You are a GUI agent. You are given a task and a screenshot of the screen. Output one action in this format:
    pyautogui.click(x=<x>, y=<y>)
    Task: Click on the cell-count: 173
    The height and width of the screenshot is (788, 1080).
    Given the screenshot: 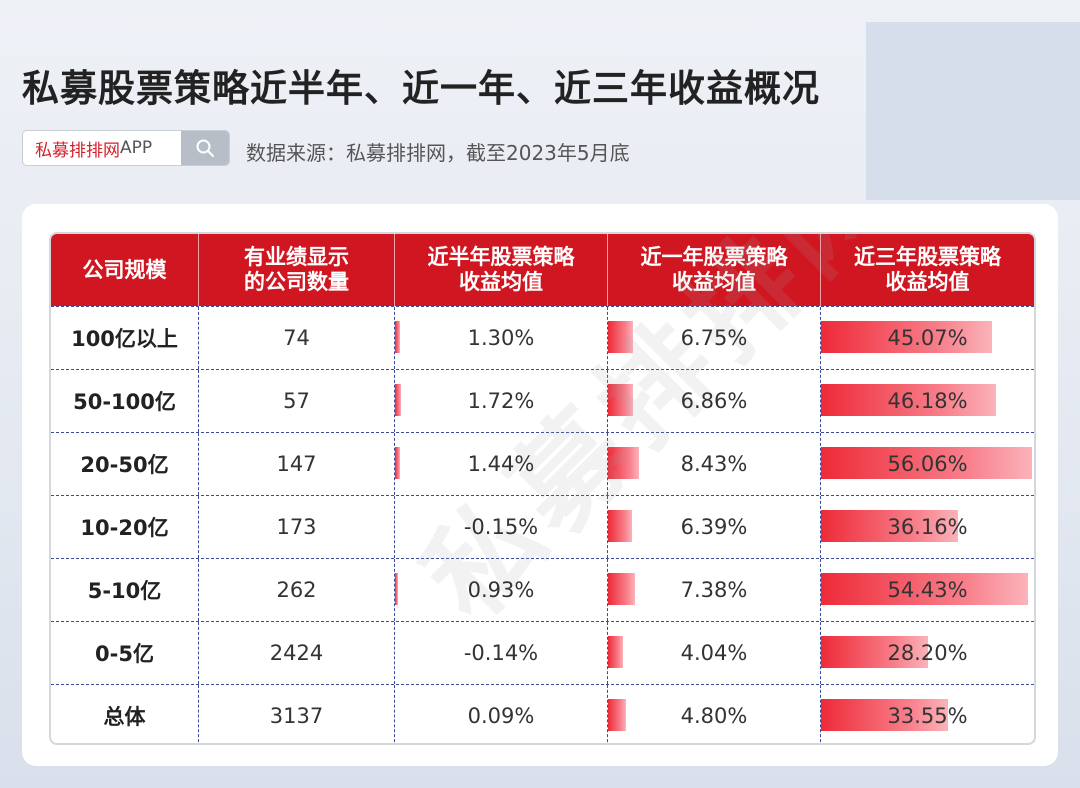 What is the action you would take?
    pyautogui.click(x=297, y=527)
    